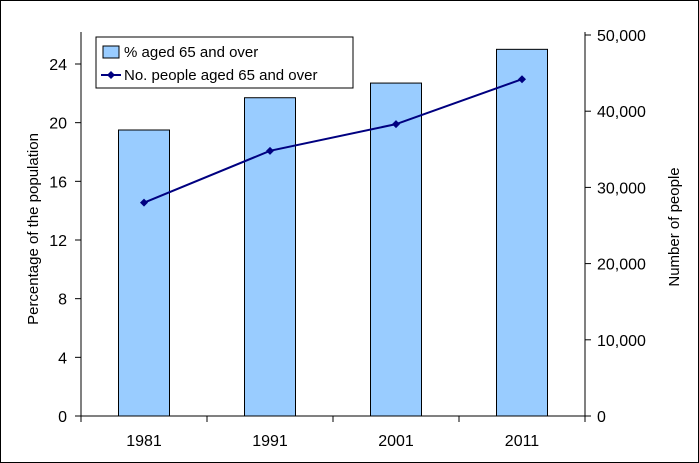 The width and height of the screenshot is (699, 463). Describe the element at coordinates (58, 65) in the screenshot. I see `y-tick-label: 24` at that location.